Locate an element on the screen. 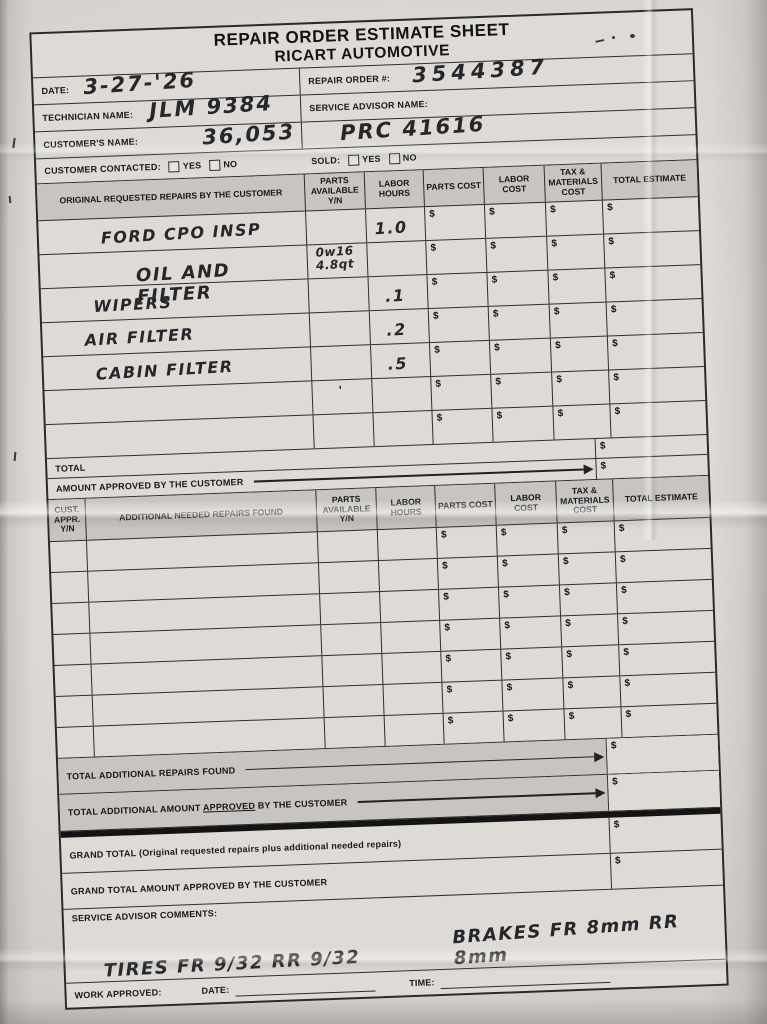  date-signature-line is located at coordinates (305, 987).